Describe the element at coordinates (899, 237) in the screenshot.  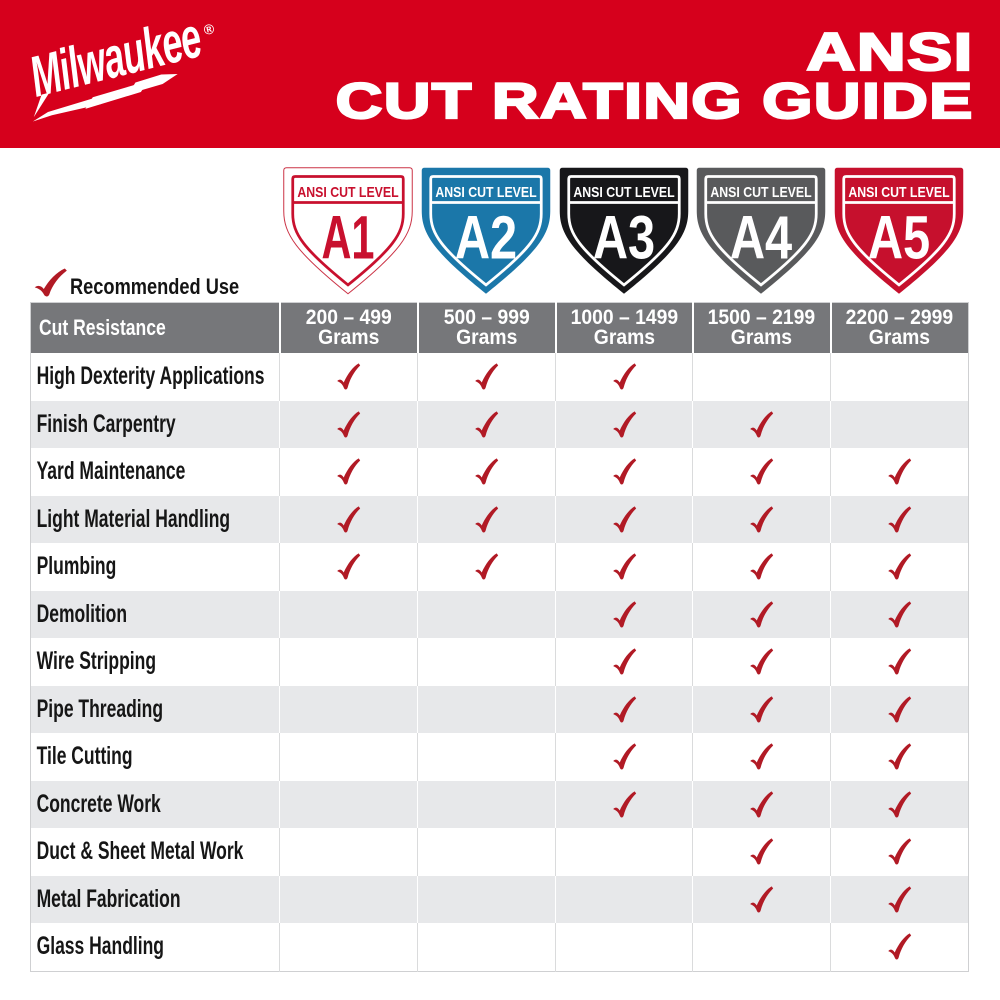
I see `svg-text: A5` at that location.